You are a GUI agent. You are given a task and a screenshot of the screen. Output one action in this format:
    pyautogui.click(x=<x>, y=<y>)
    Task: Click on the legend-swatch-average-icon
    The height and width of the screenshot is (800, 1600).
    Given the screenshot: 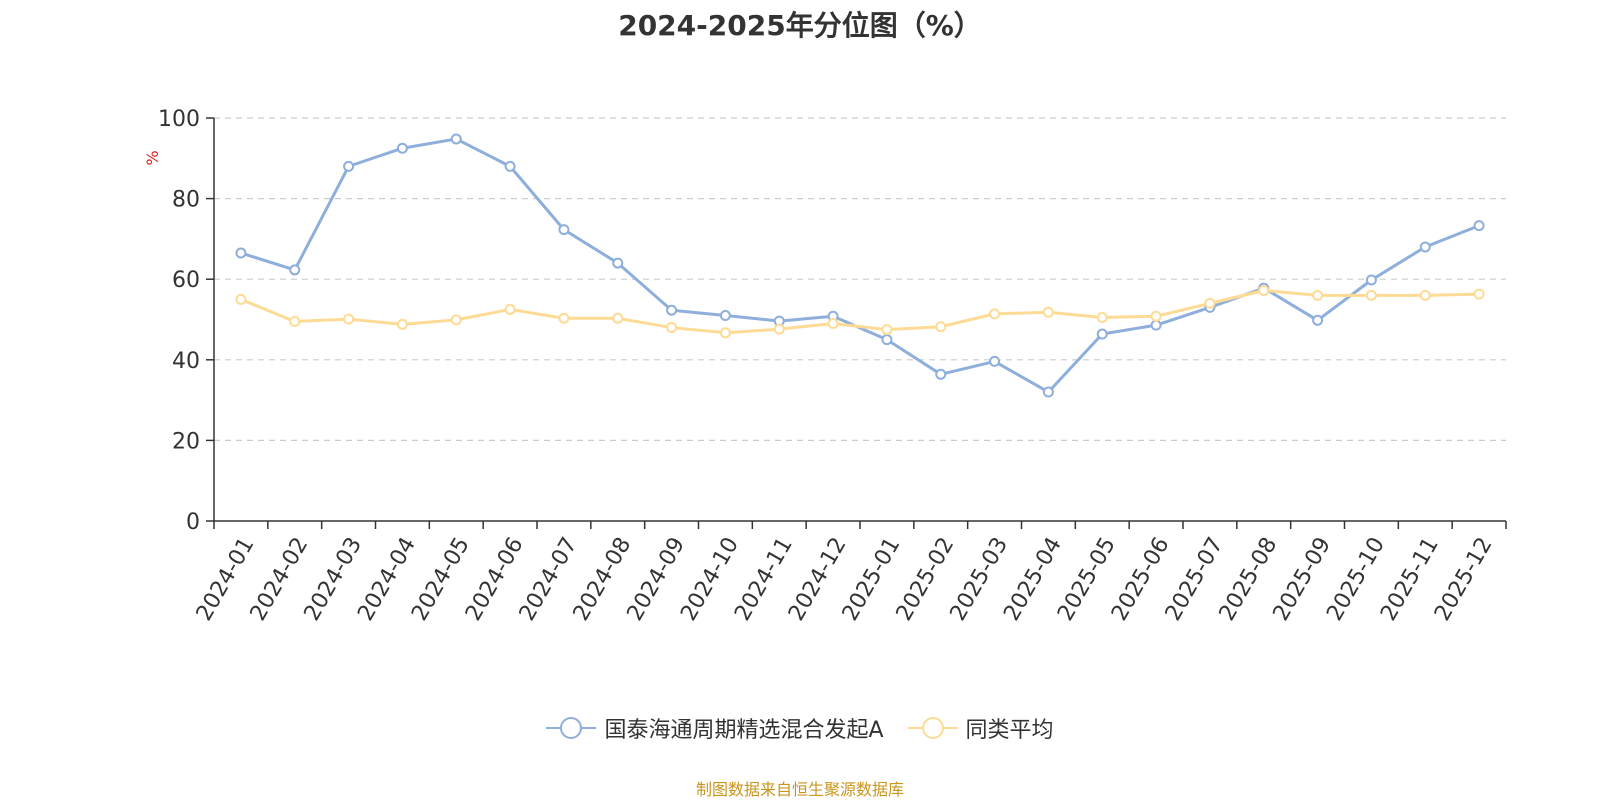 What is the action you would take?
    pyautogui.click(x=932, y=728)
    